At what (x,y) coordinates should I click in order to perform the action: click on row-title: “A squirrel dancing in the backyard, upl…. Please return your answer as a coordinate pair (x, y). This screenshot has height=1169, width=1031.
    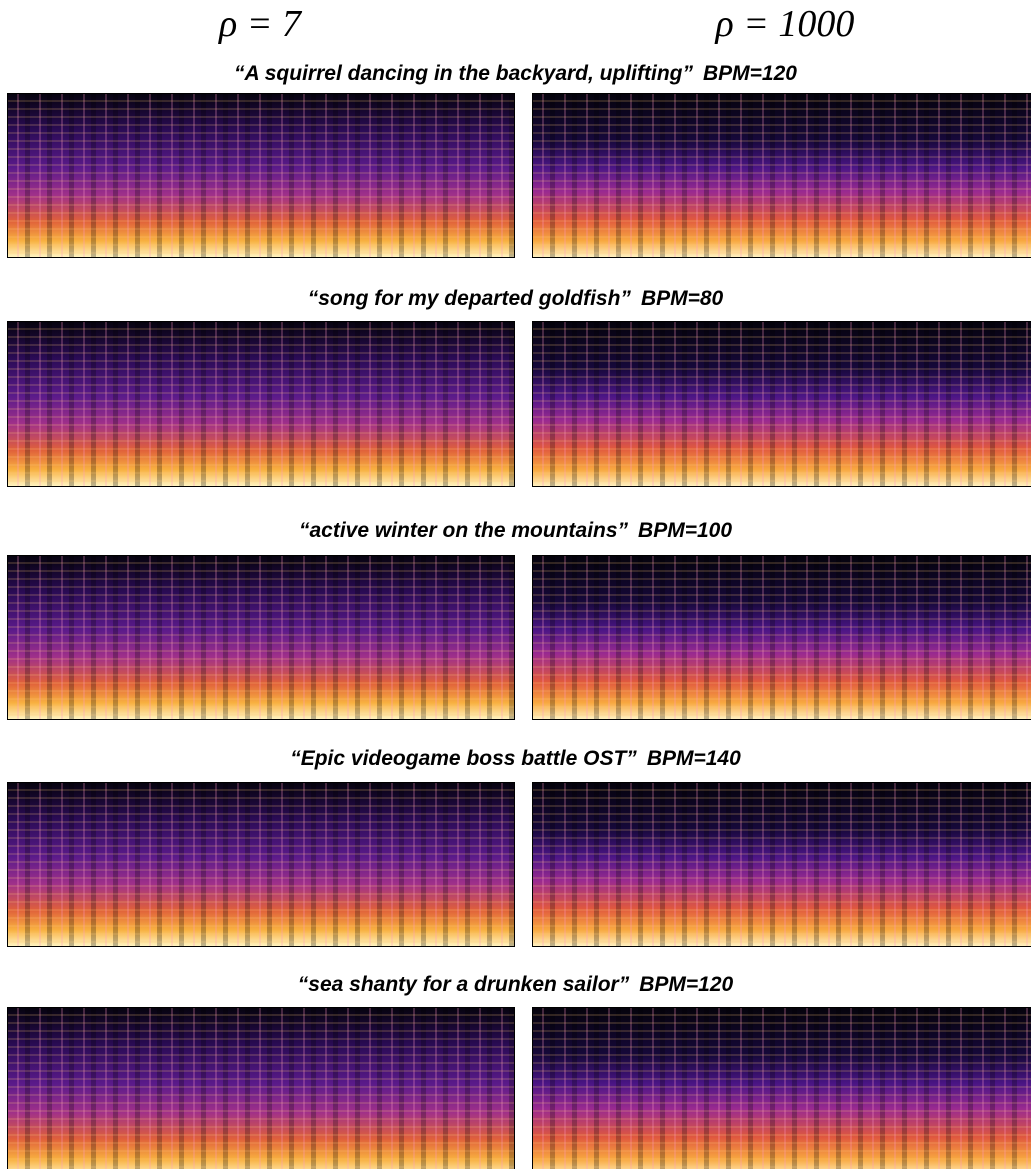
    Looking at the image, I should click on (515, 74).